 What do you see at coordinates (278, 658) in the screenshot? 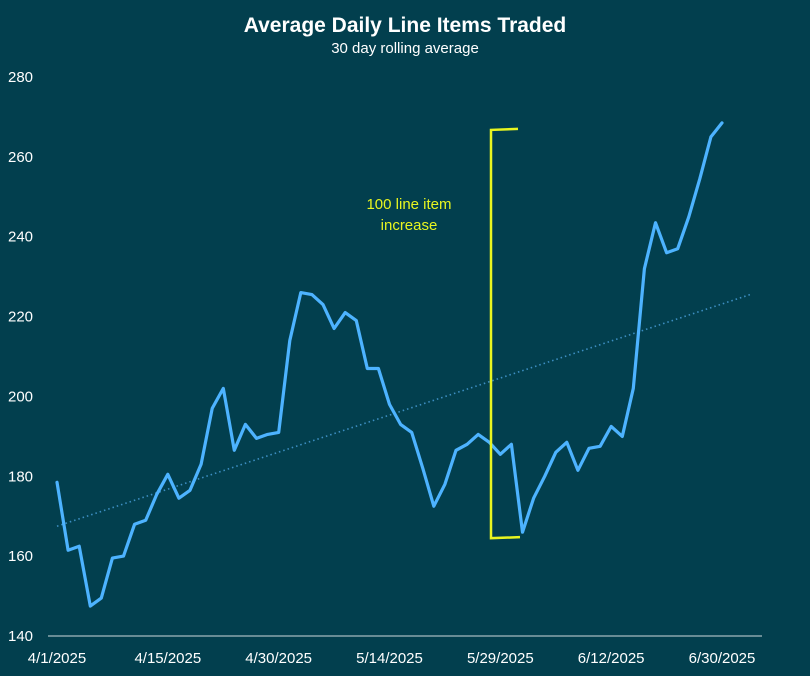
I see `x-tick-label: 4/30/2025` at bounding box center [278, 658].